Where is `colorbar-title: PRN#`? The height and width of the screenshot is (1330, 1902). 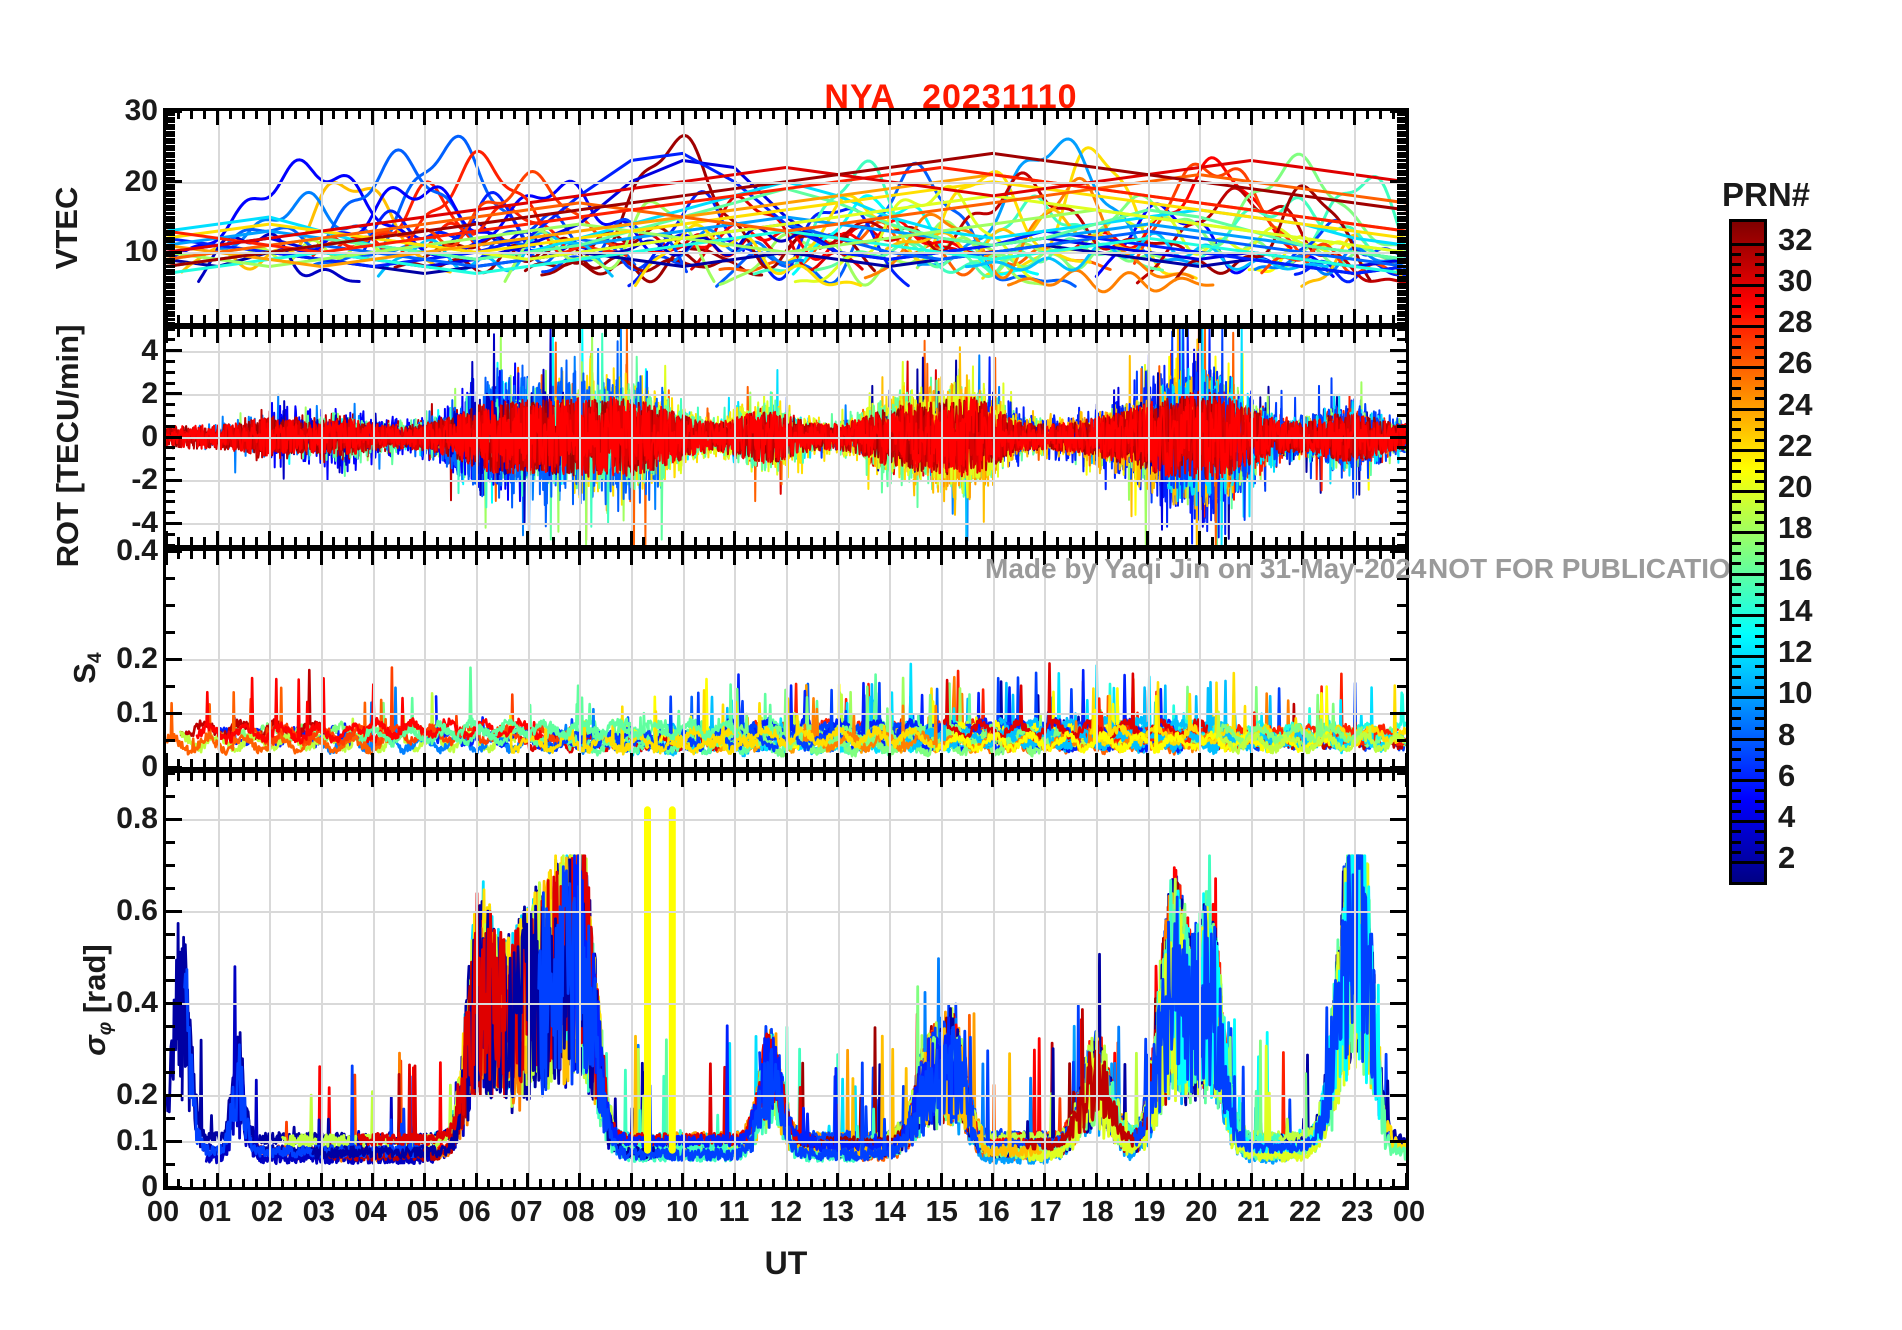
colorbar-title: PRN# is located at coordinates (1766, 194).